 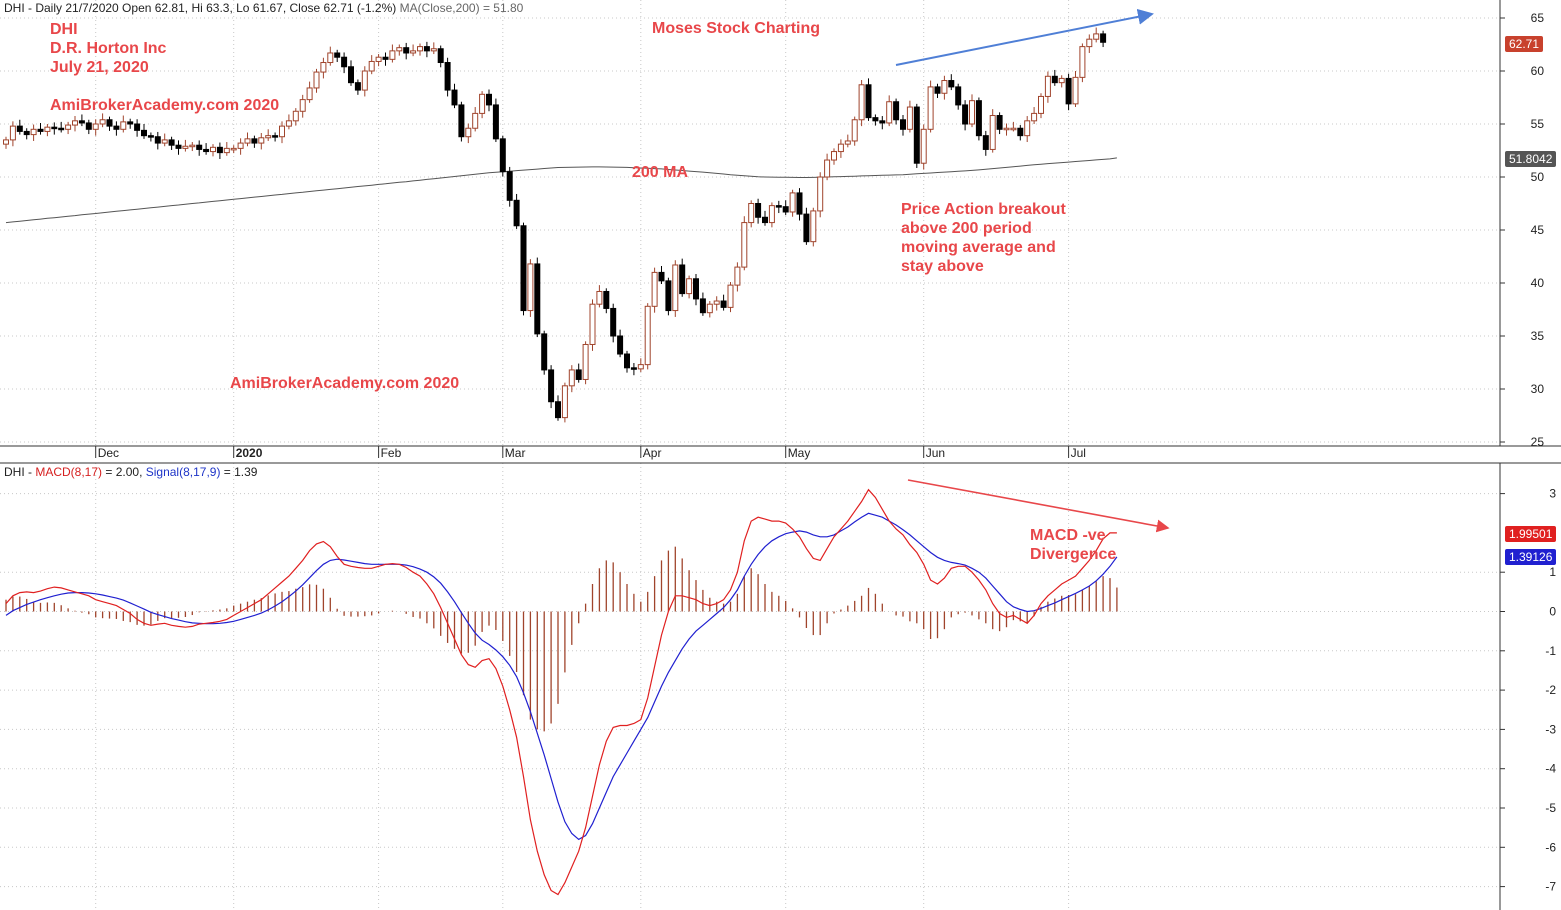 What do you see at coordinates (515, 453) in the screenshot?
I see `month-tick-label: Mar` at bounding box center [515, 453].